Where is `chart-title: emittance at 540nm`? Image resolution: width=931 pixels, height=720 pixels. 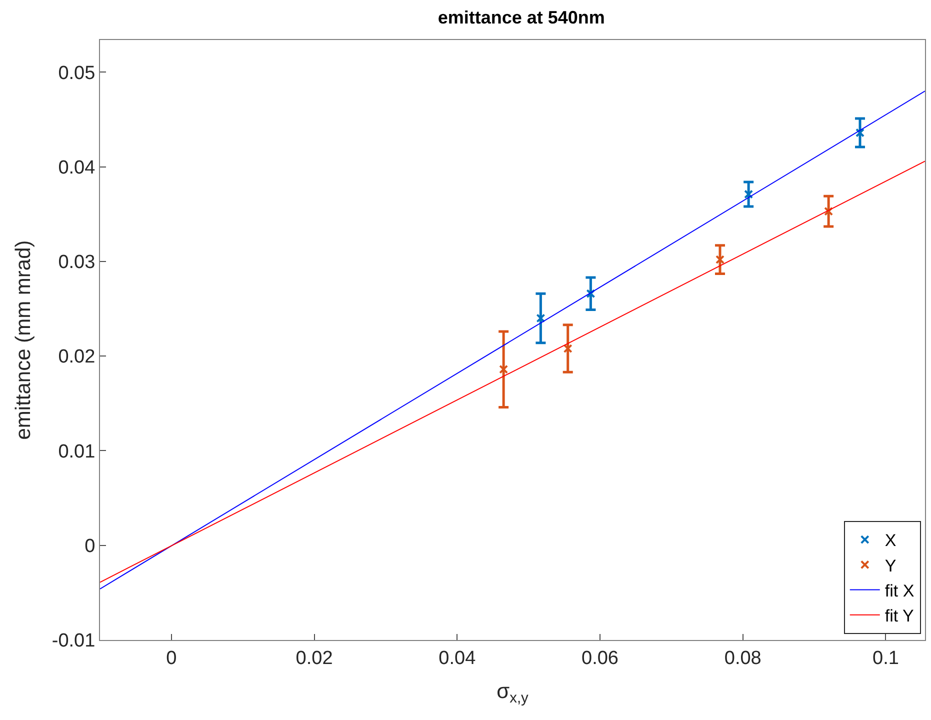 chart-title: emittance at 540nm is located at coordinates (521, 17).